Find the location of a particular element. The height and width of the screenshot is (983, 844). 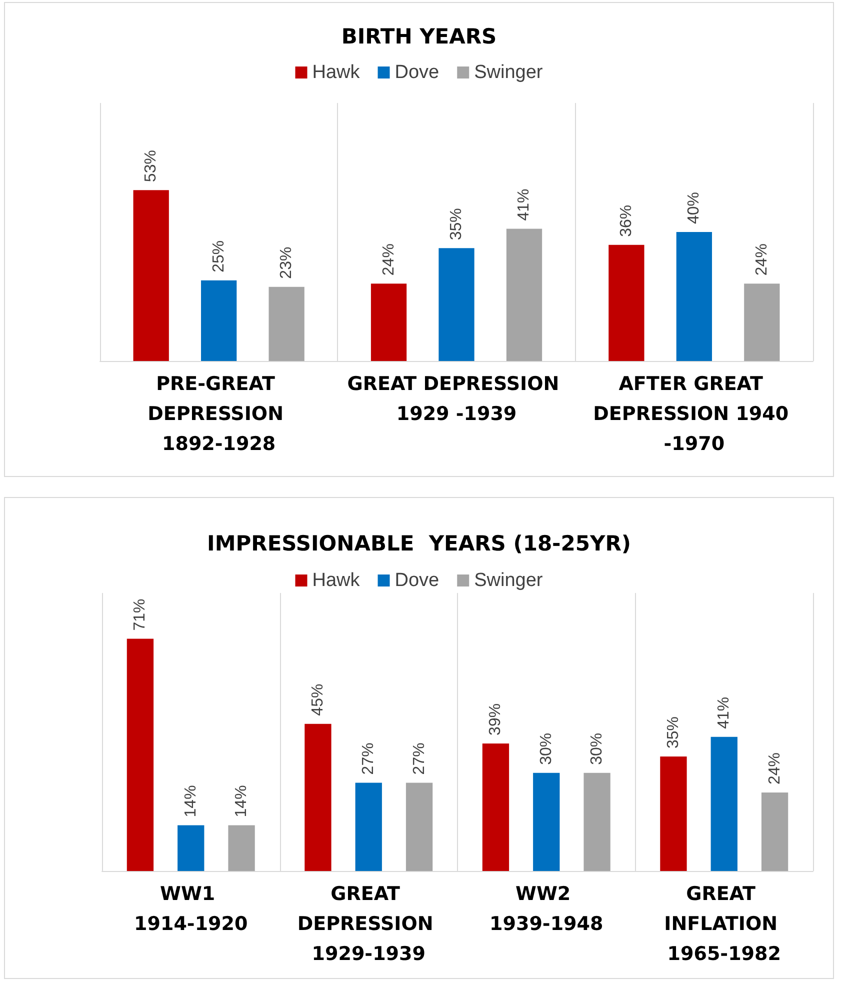

x-tick-label: GREAT INFLATION 1965-1982 is located at coordinates (724, 924).